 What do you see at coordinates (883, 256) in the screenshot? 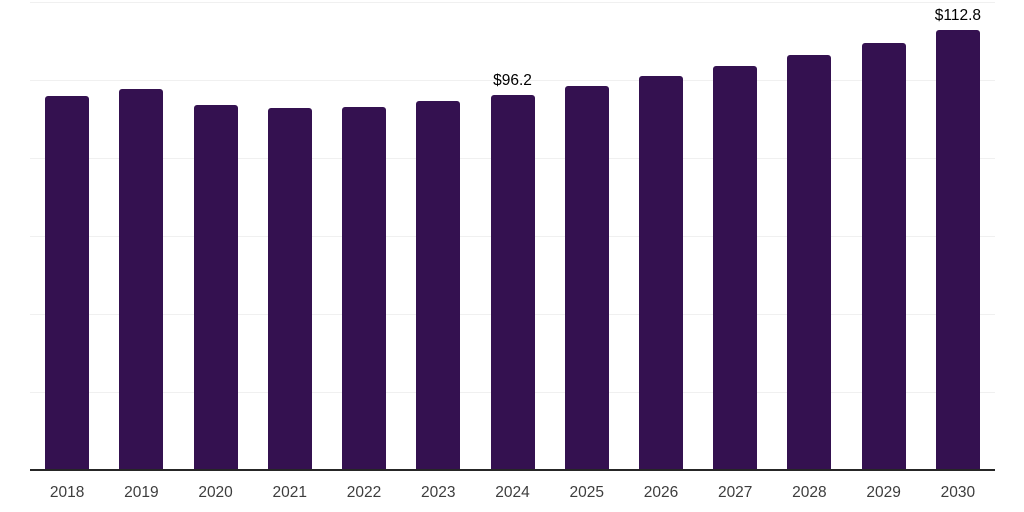
I see `bar-2029` at bounding box center [883, 256].